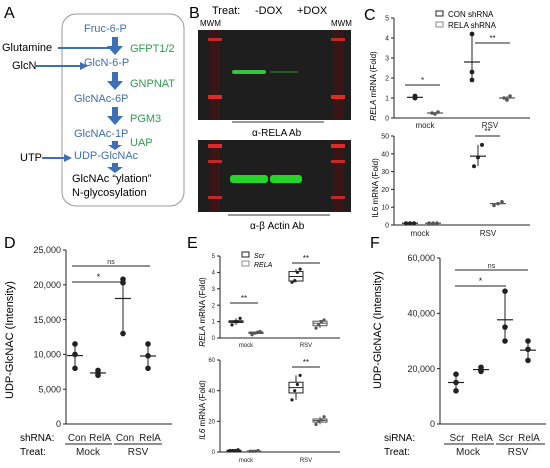 The image size is (550, 468). What do you see at coordinates (507, 438) in the screenshot?
I see `f-sirna-2: Scr` at bounding box center [507, 438].